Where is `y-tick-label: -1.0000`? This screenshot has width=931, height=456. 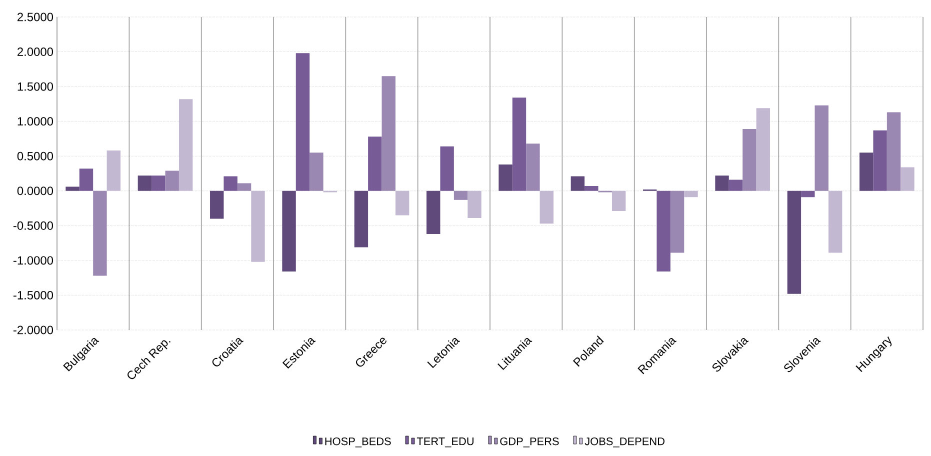
y-tick-label: -1.0000 is located at coordinates (33, 260).